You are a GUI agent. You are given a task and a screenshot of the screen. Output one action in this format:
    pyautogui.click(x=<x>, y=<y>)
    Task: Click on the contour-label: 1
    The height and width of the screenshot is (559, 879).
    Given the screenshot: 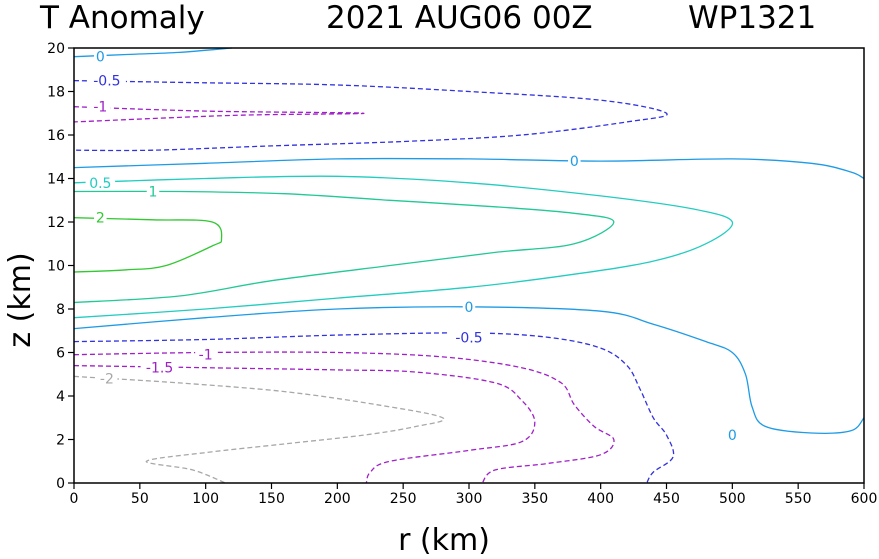 What is the action you would take?
    pyautogui.click(x=153, y=193)
    